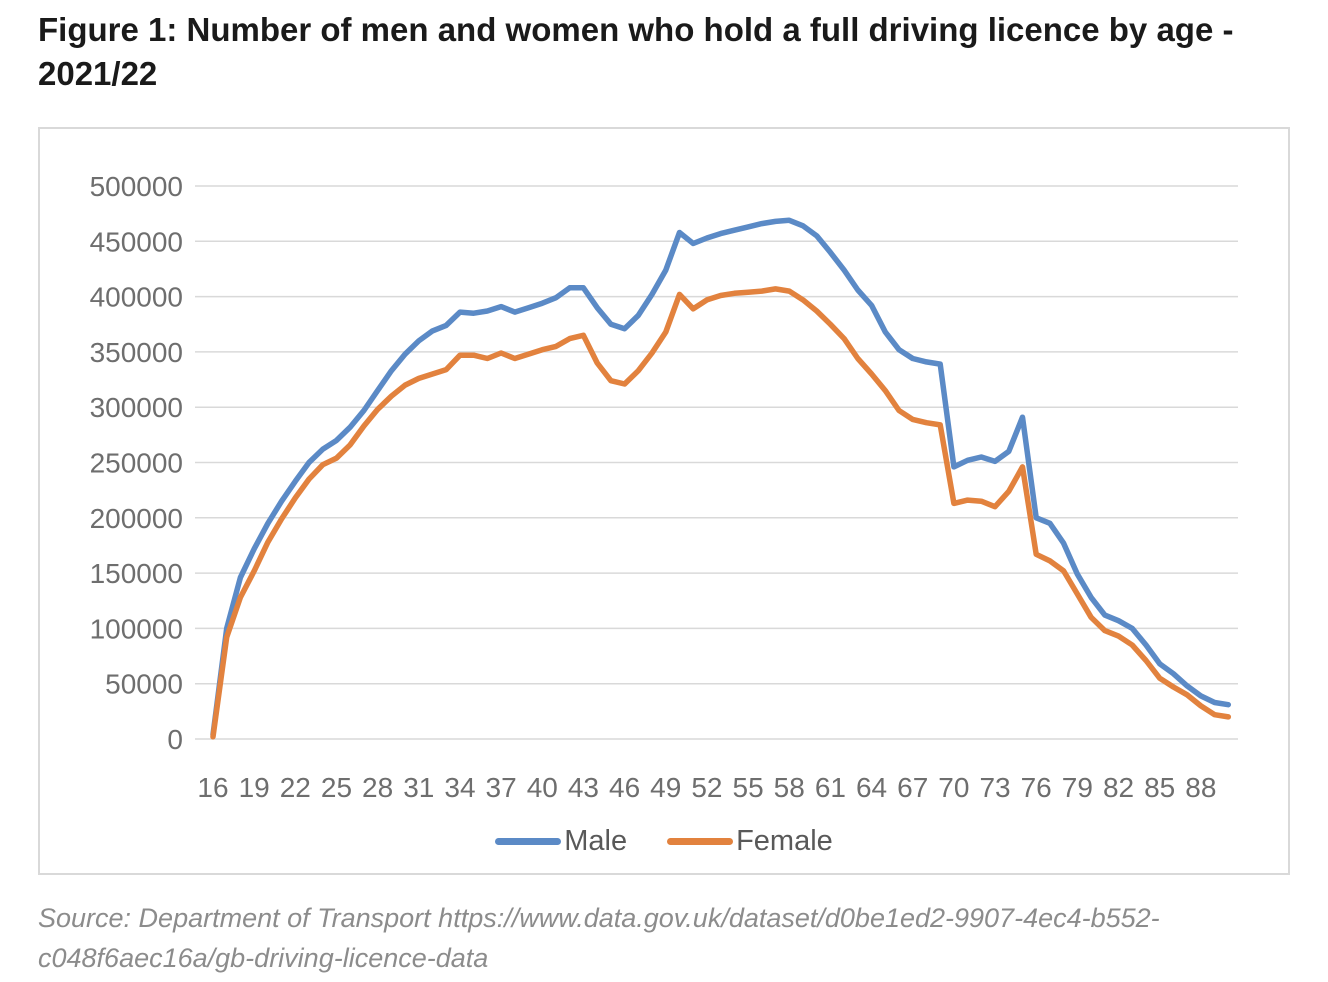  What do you see at coordinates (136, 573) in the screenshot?
I see `y-tick-label: 150000` at bounding box center [136, 573].